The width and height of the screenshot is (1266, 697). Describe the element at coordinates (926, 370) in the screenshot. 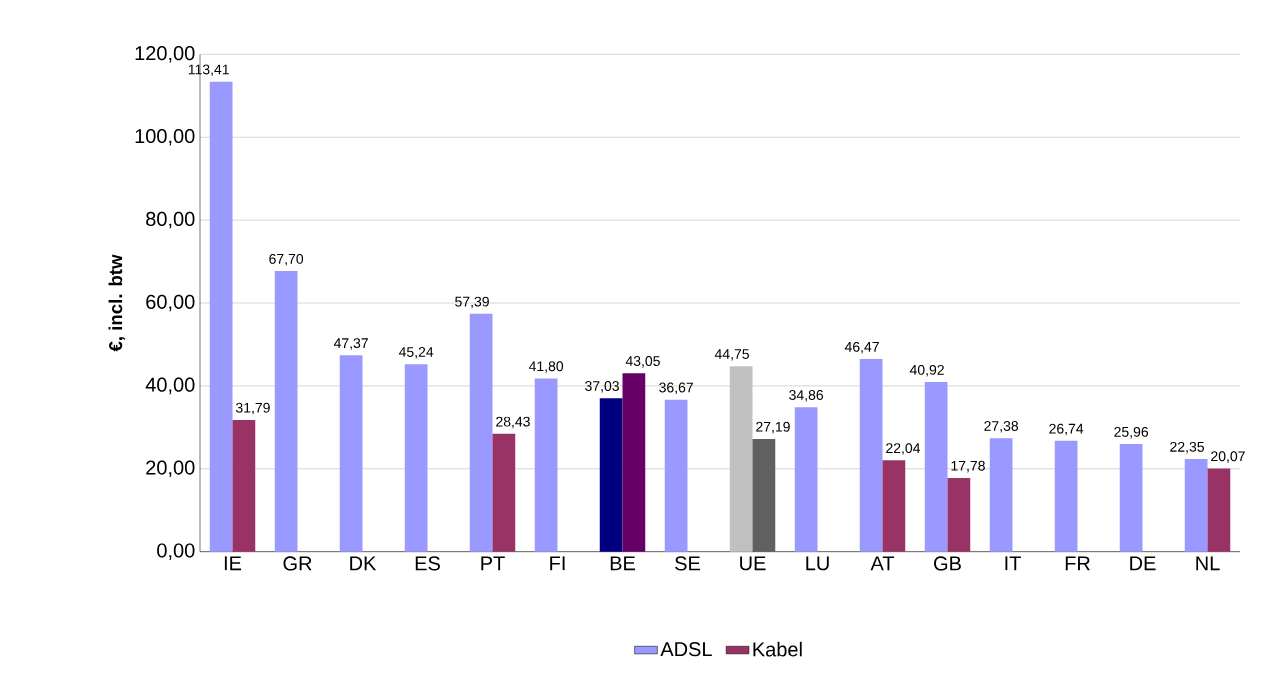

I see `data-label: 40,92` at that location.